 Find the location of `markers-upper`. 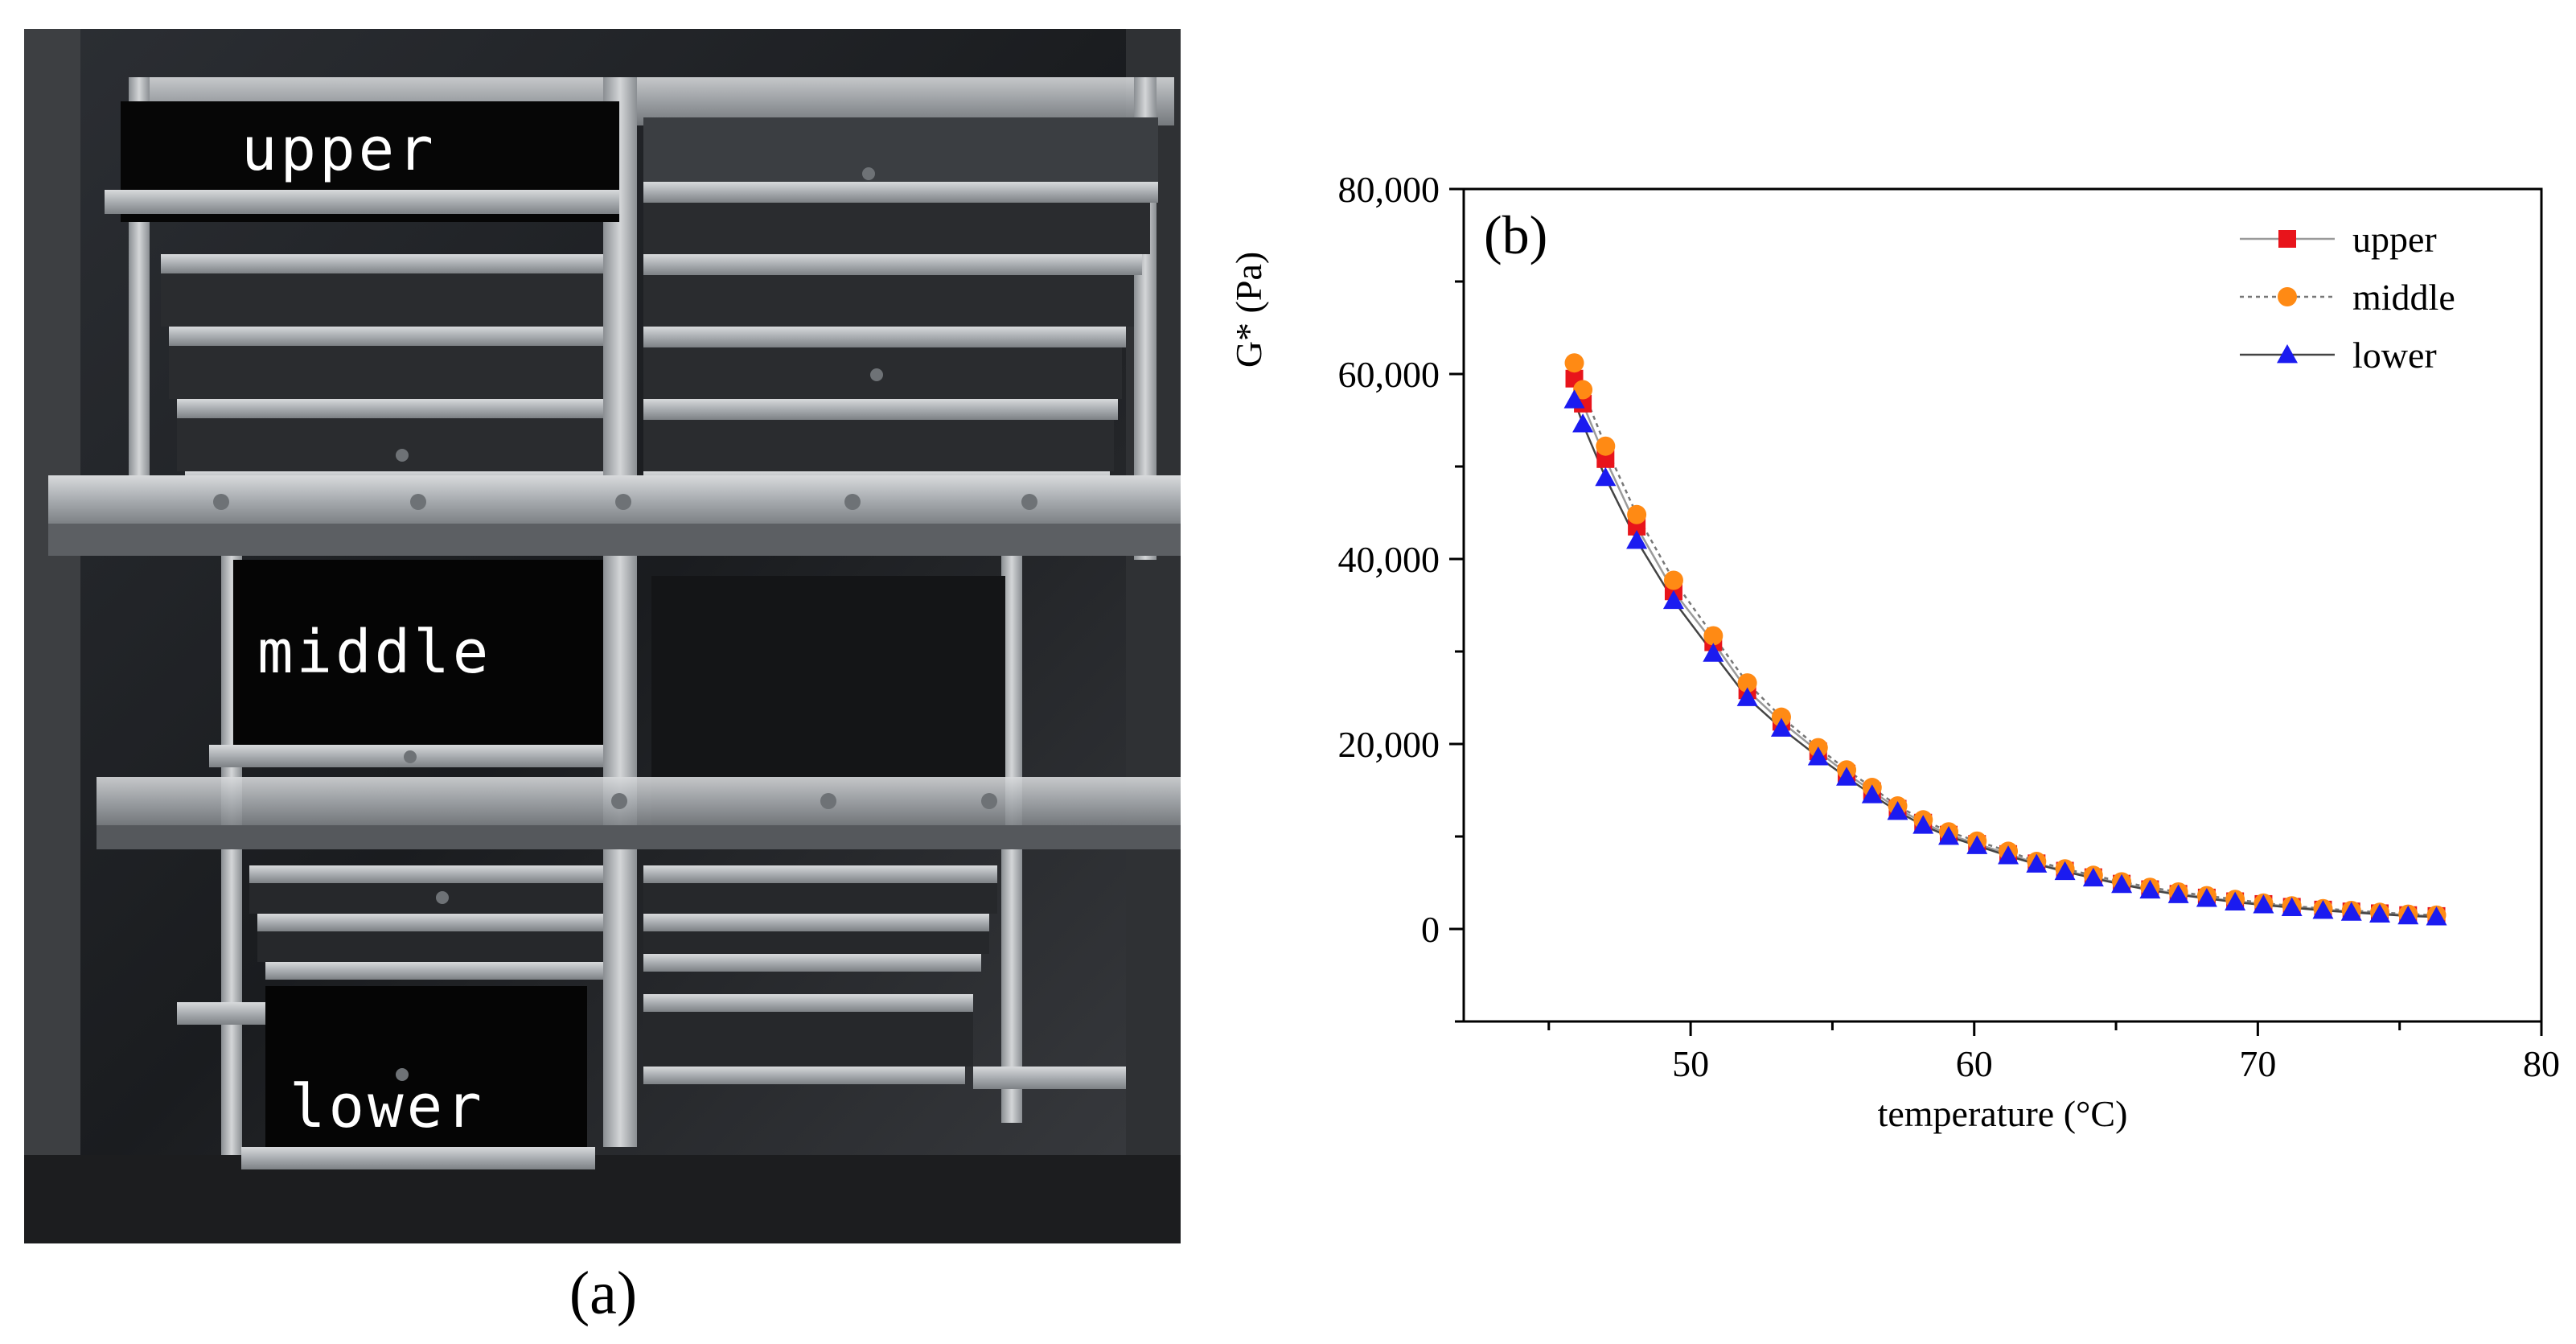

markers-upper is located at coordinates (2005, 647).